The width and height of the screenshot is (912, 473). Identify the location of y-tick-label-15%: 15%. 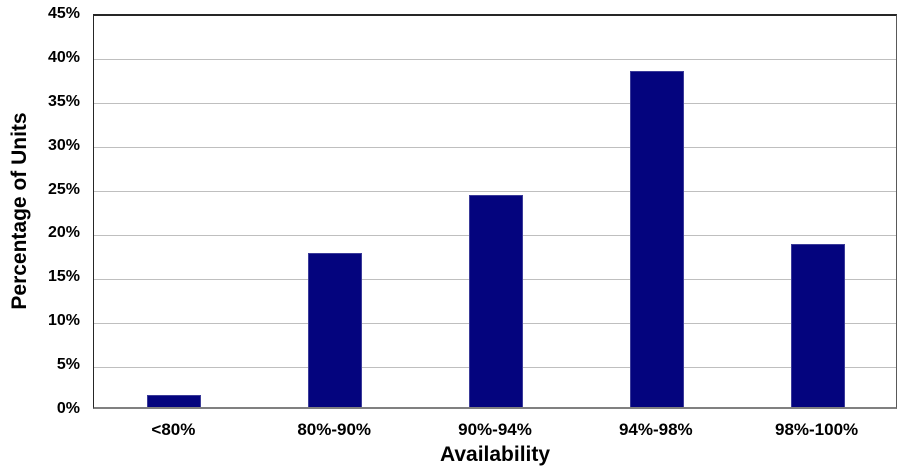
(63, 277).